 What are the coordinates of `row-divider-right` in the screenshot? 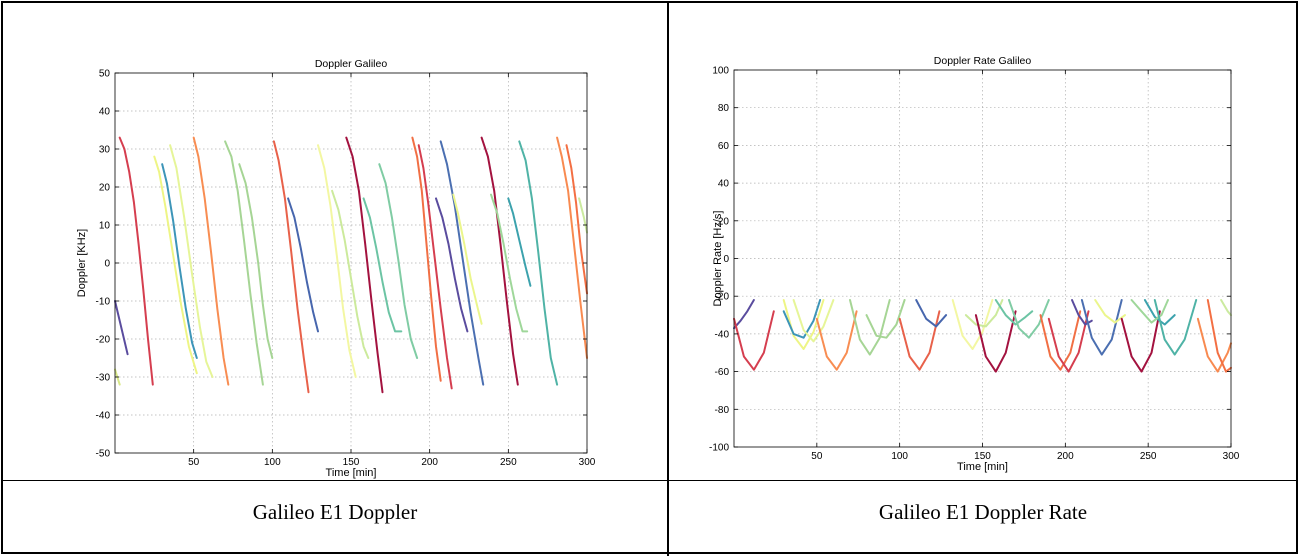 It's located at (983, 480).